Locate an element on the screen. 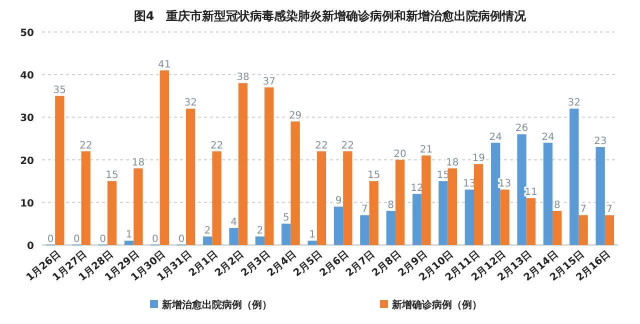 This screenshot has width=640, height=324. y-tick-label: 40 is located at coordinates (27, 76).